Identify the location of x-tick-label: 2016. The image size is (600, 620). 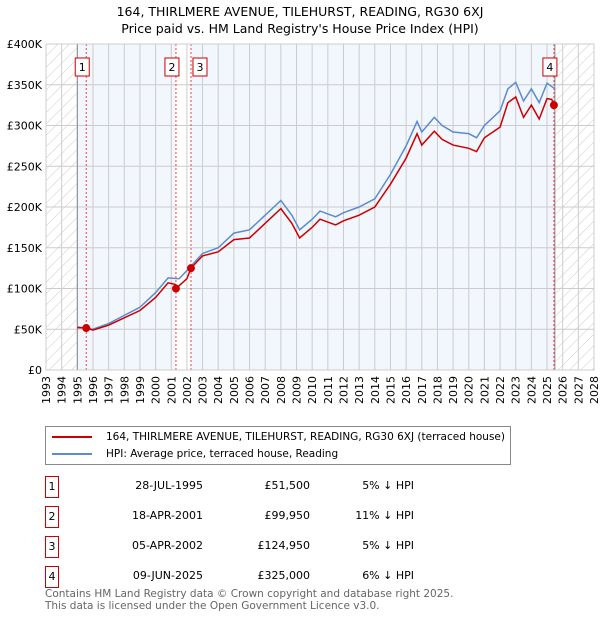
(406, 390).